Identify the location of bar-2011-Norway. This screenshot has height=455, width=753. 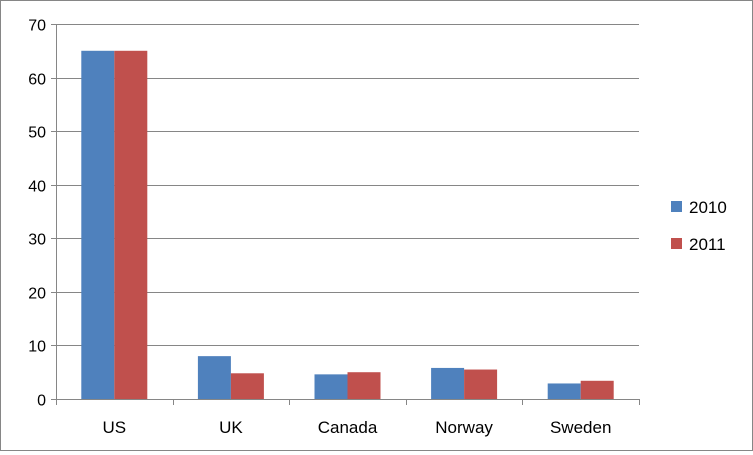
(481, 384).